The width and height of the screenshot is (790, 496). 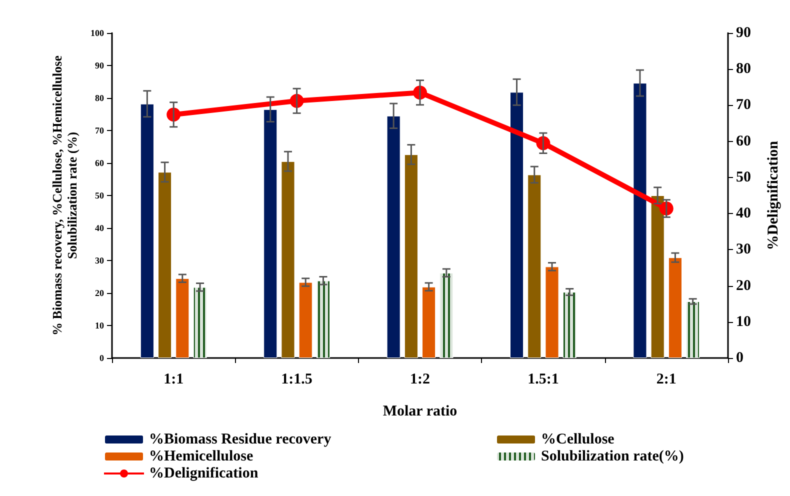 I want to click on x-tick-label: 1:1, so click(x=174, y=380).